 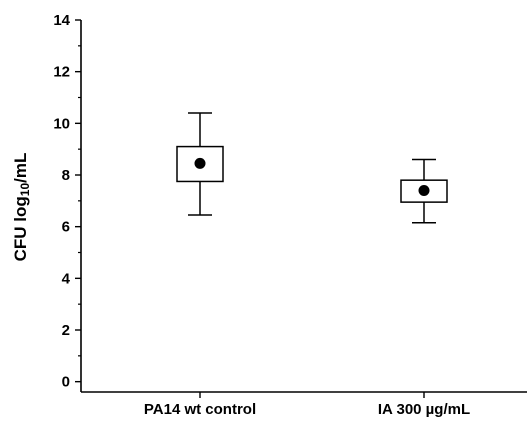 What do you see at coordinates (61, 20) in the screenshot?
I see `y-tick-label: 14` at bounding box center [61, 20].